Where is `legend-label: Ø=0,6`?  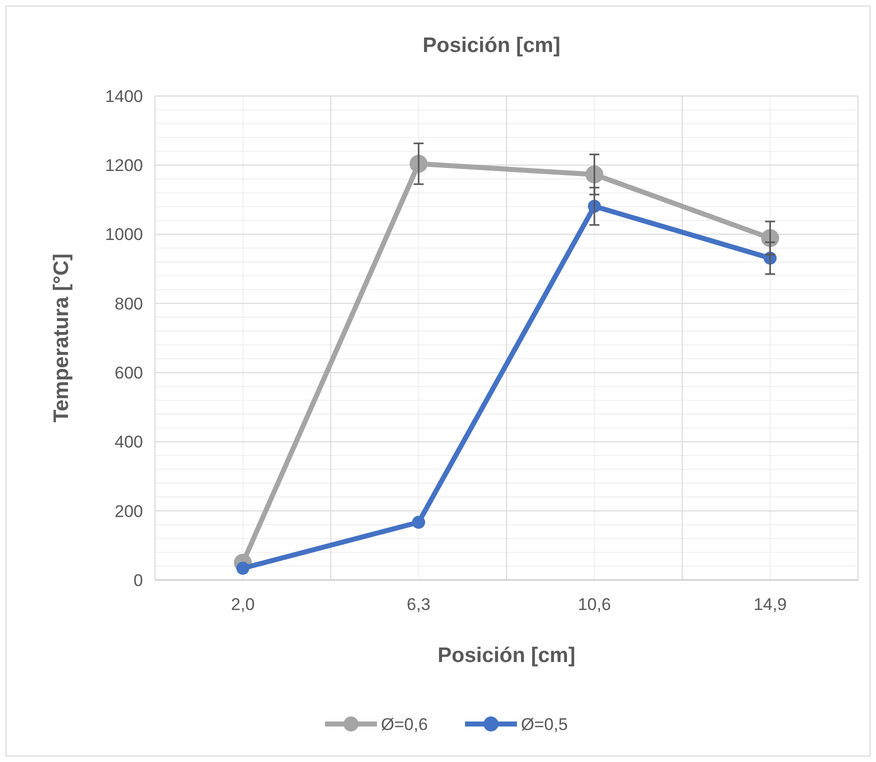
legend-label: Ø=0,6 is located at coordinates (404, 724).